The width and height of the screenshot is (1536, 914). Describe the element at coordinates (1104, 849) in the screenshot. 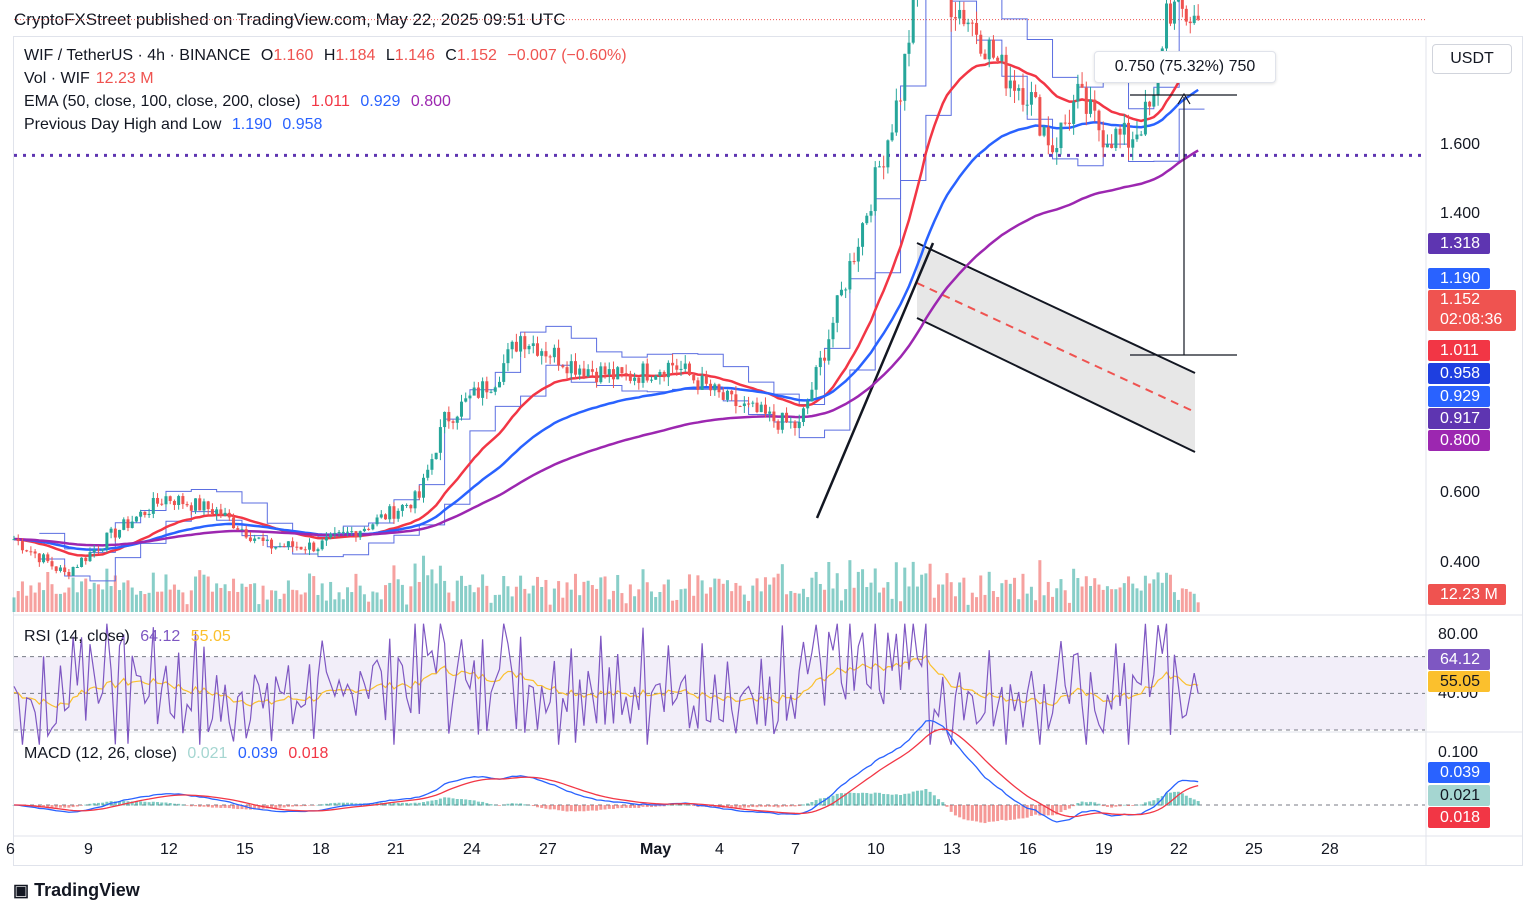

I see `time-tick: 19` at that location.